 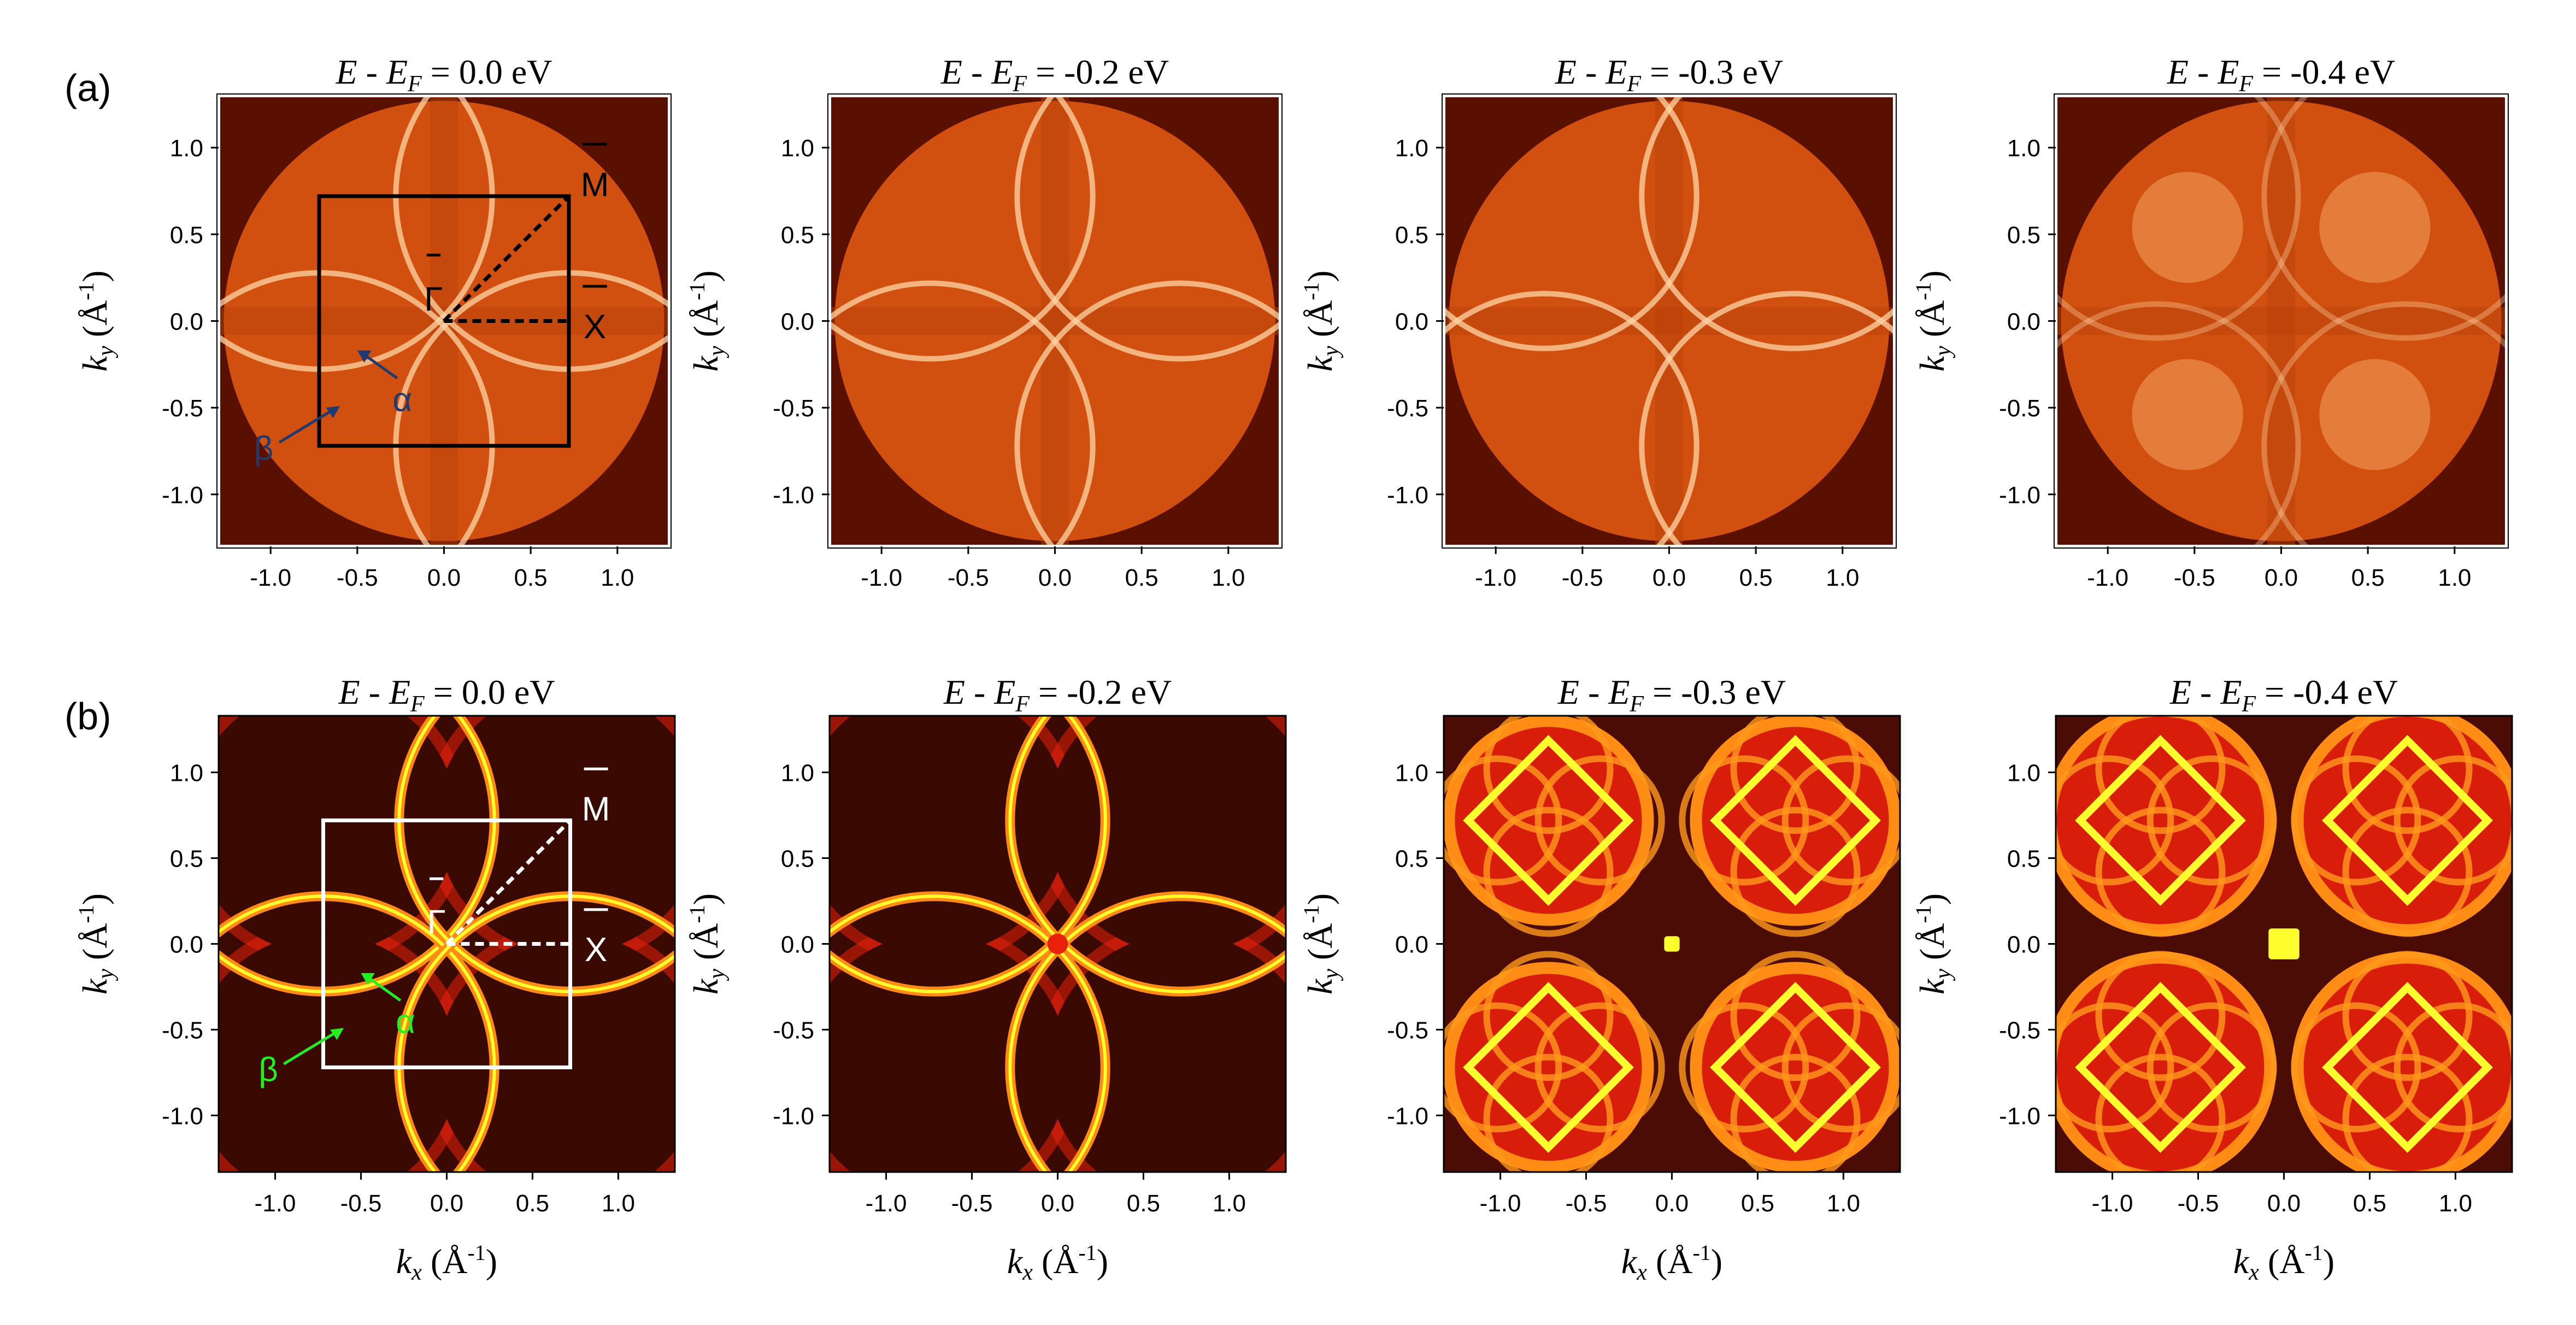 I want to click on x-tick-label: 0.0, so click(x=2284, y=1203).